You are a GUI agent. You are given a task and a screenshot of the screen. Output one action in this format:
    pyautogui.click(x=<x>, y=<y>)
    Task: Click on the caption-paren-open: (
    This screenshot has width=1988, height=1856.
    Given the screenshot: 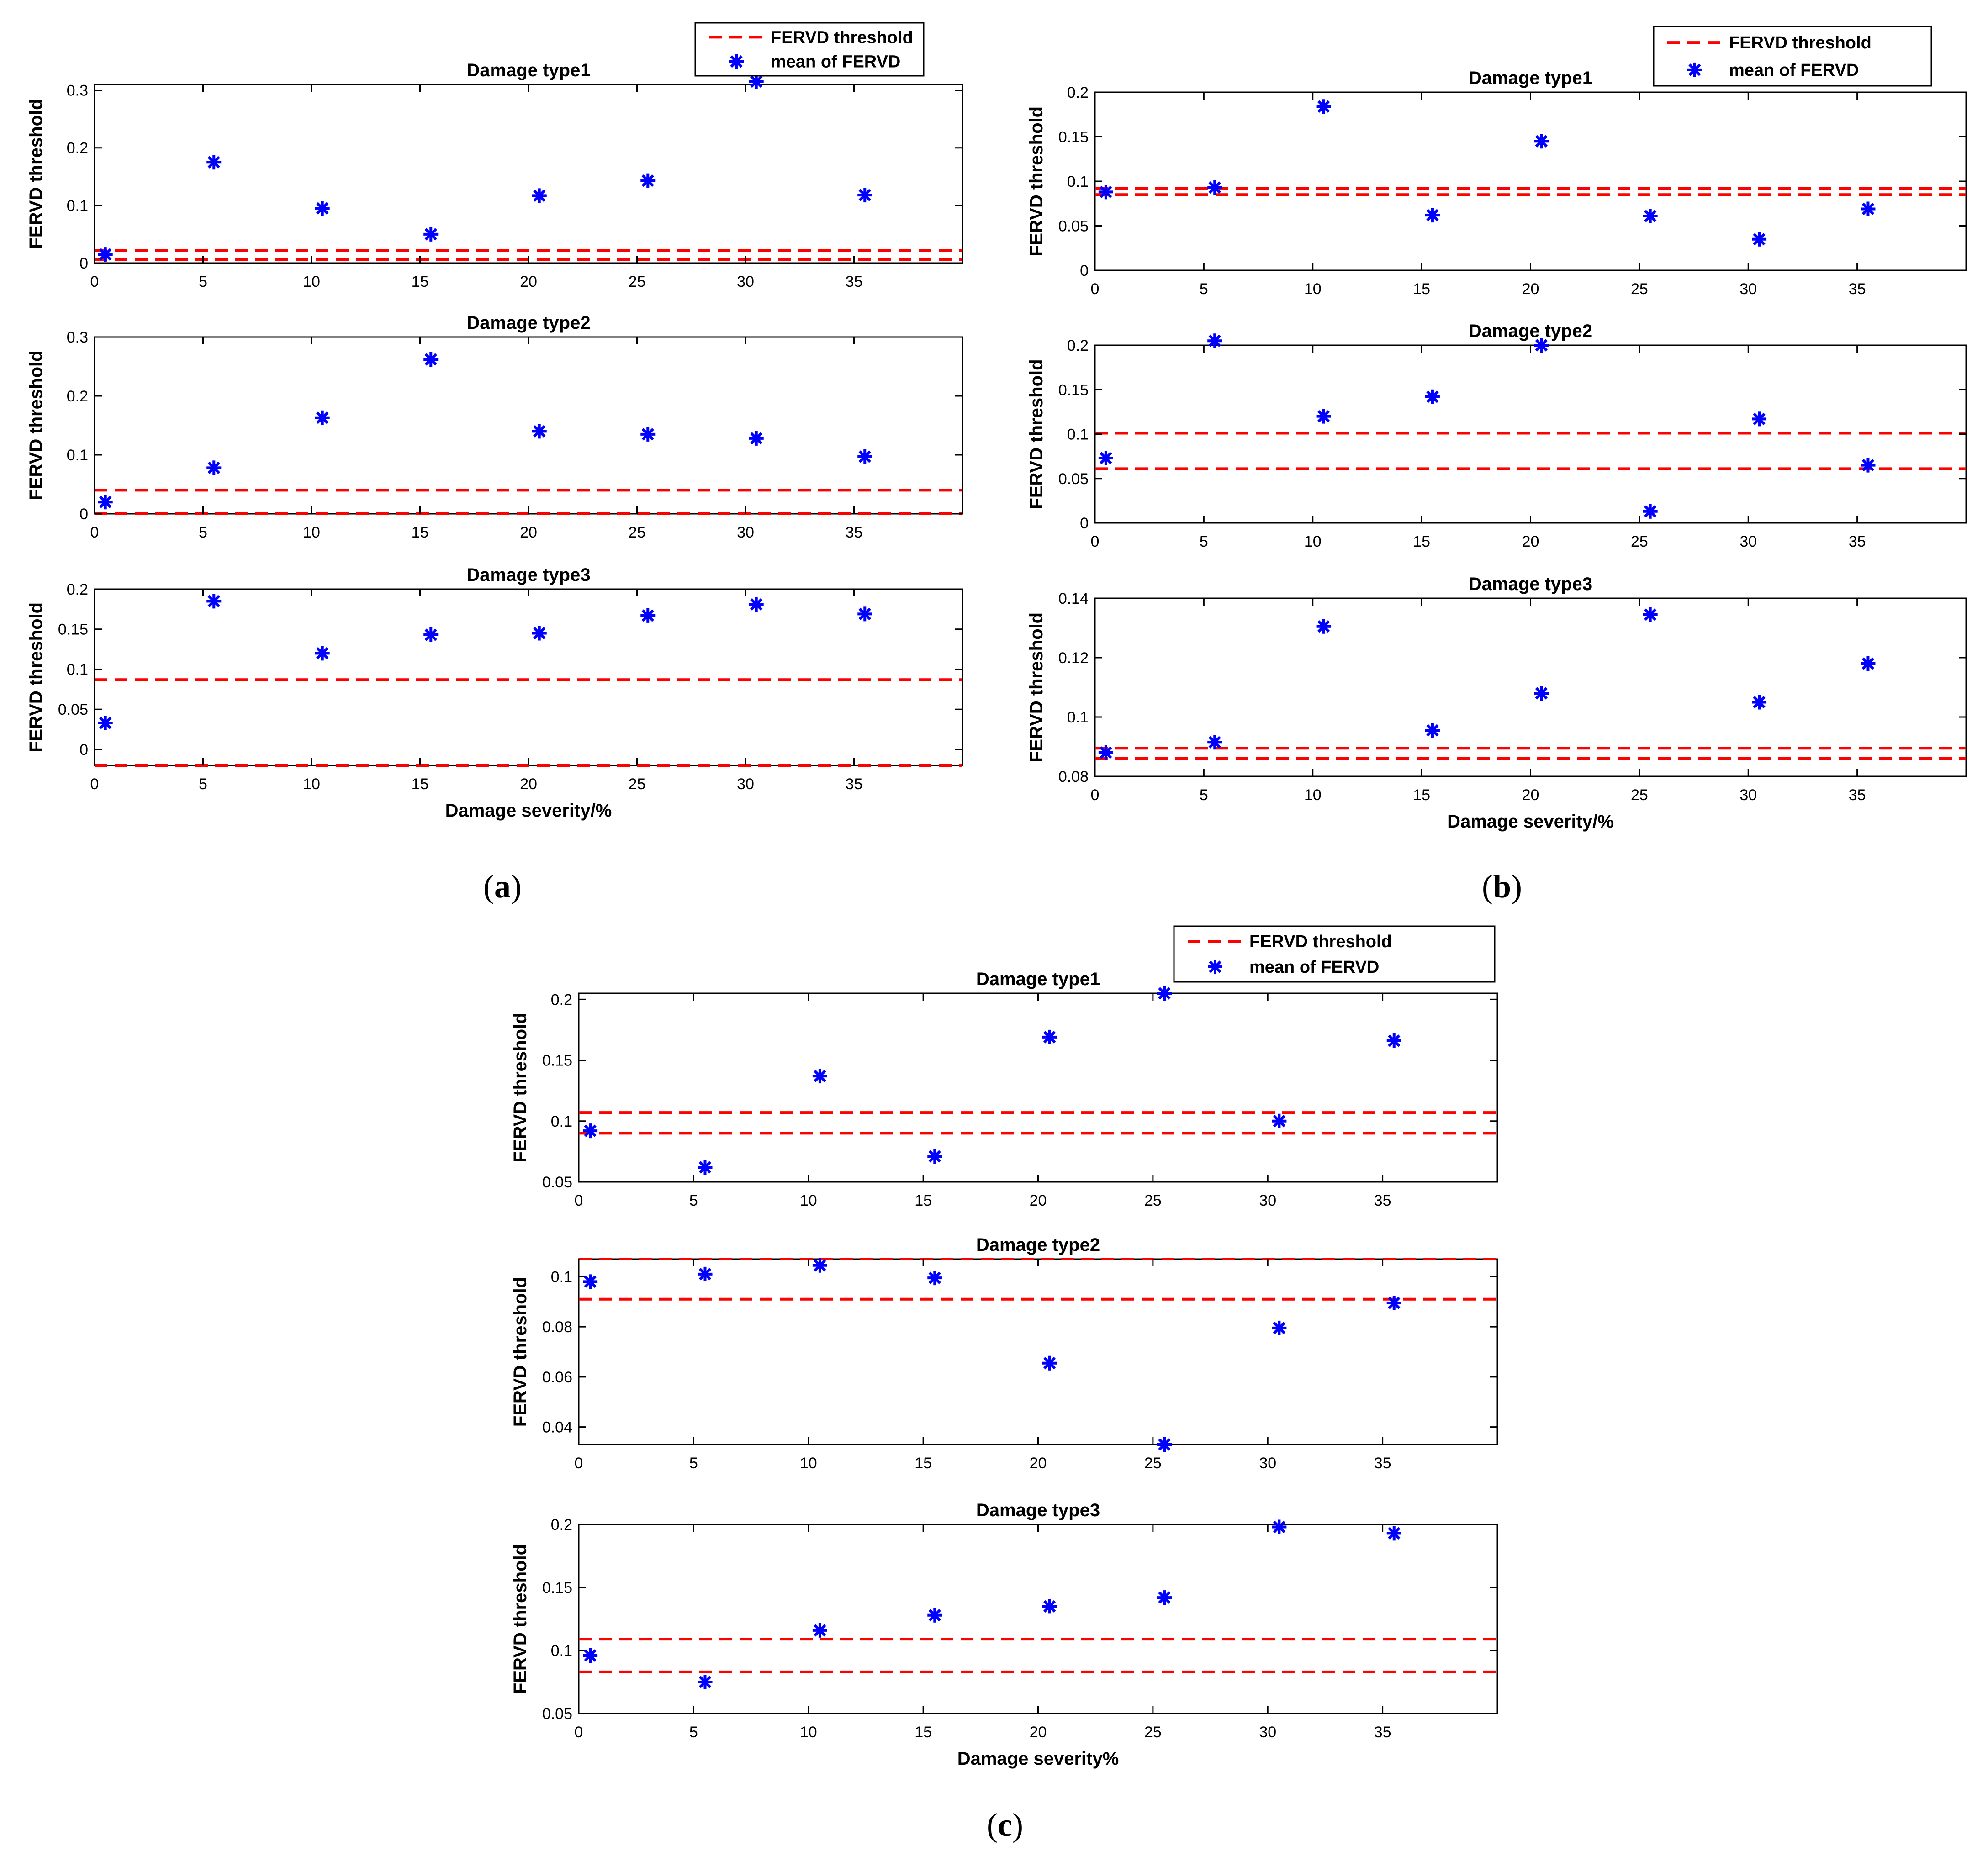 What is the action you would take?
    pyautogui.click(x=489, y=887)
    